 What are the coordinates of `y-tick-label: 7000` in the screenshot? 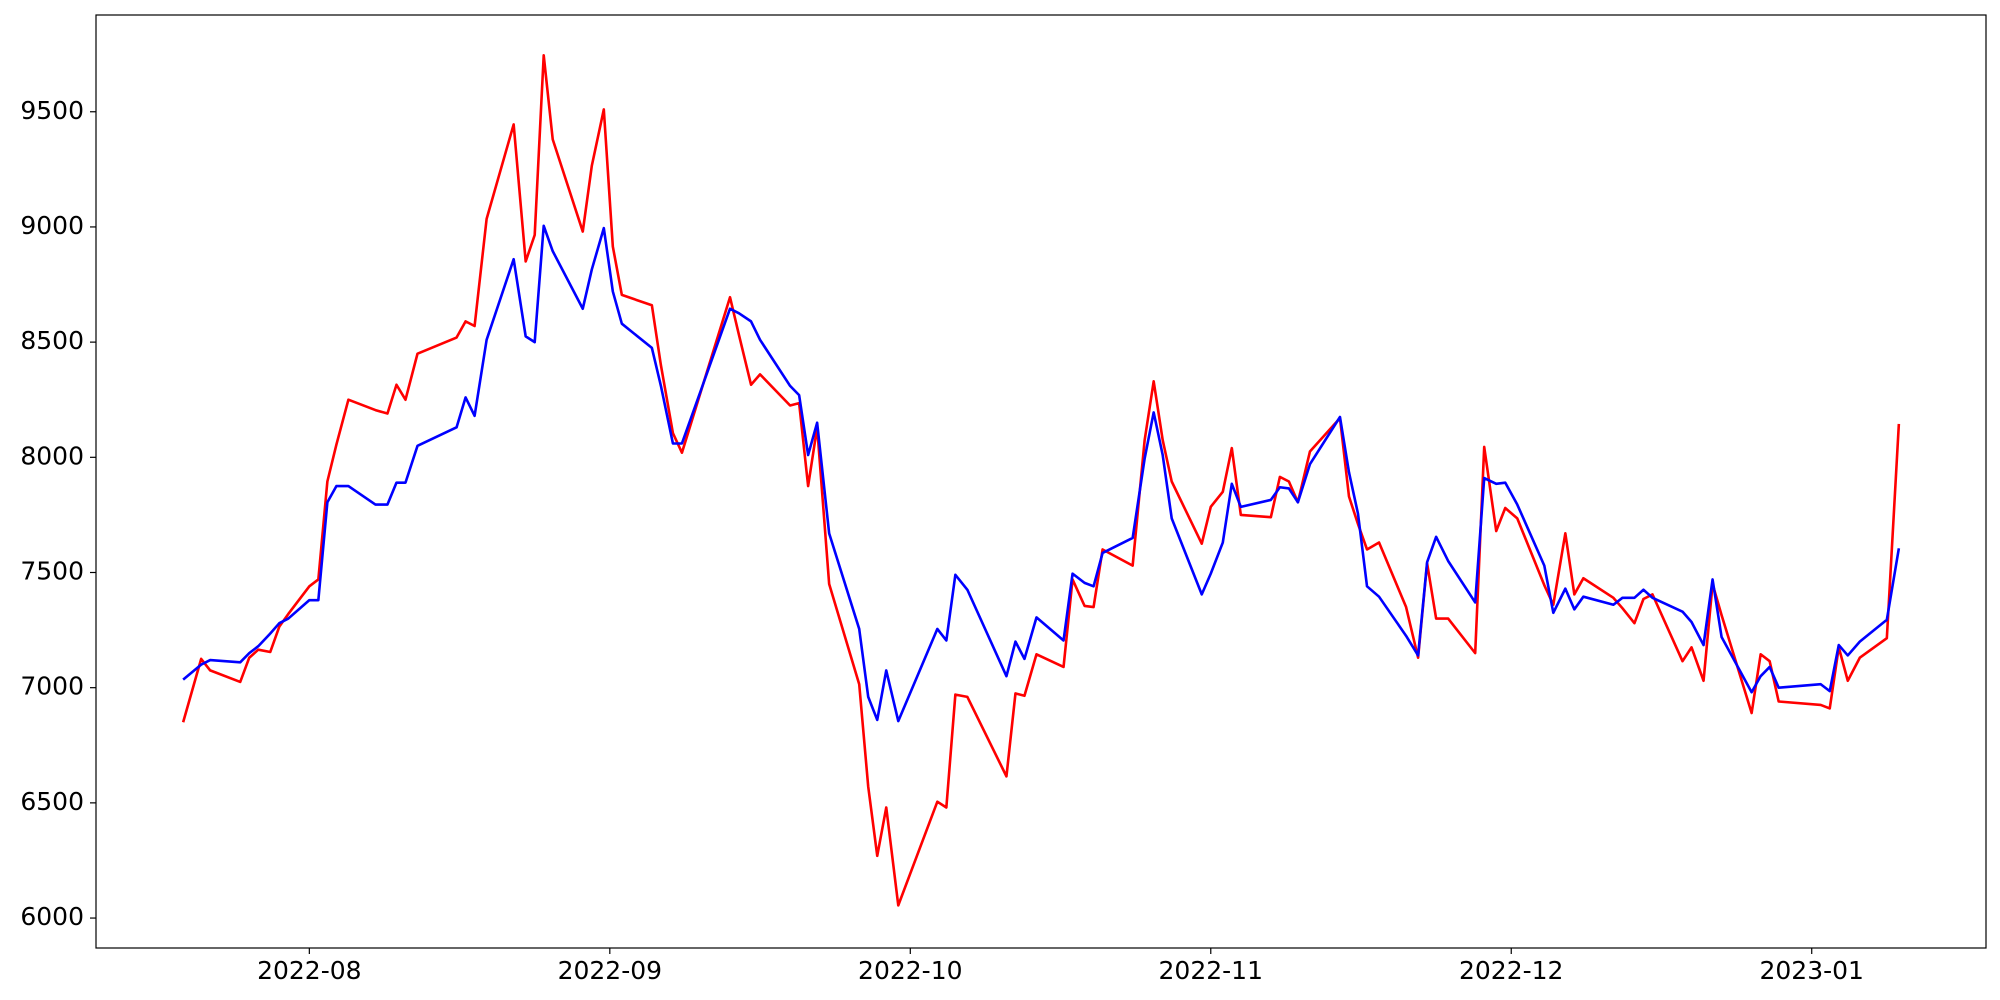 It's located at (52, 686).